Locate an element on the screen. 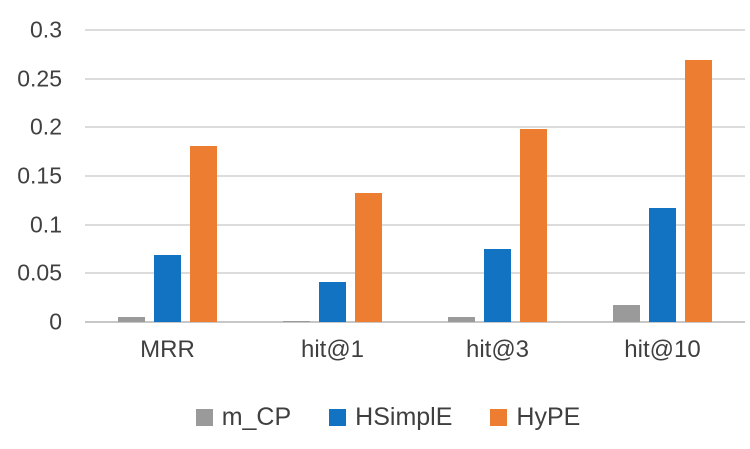  bar-group-MRR is located at coordinates (167, 176).